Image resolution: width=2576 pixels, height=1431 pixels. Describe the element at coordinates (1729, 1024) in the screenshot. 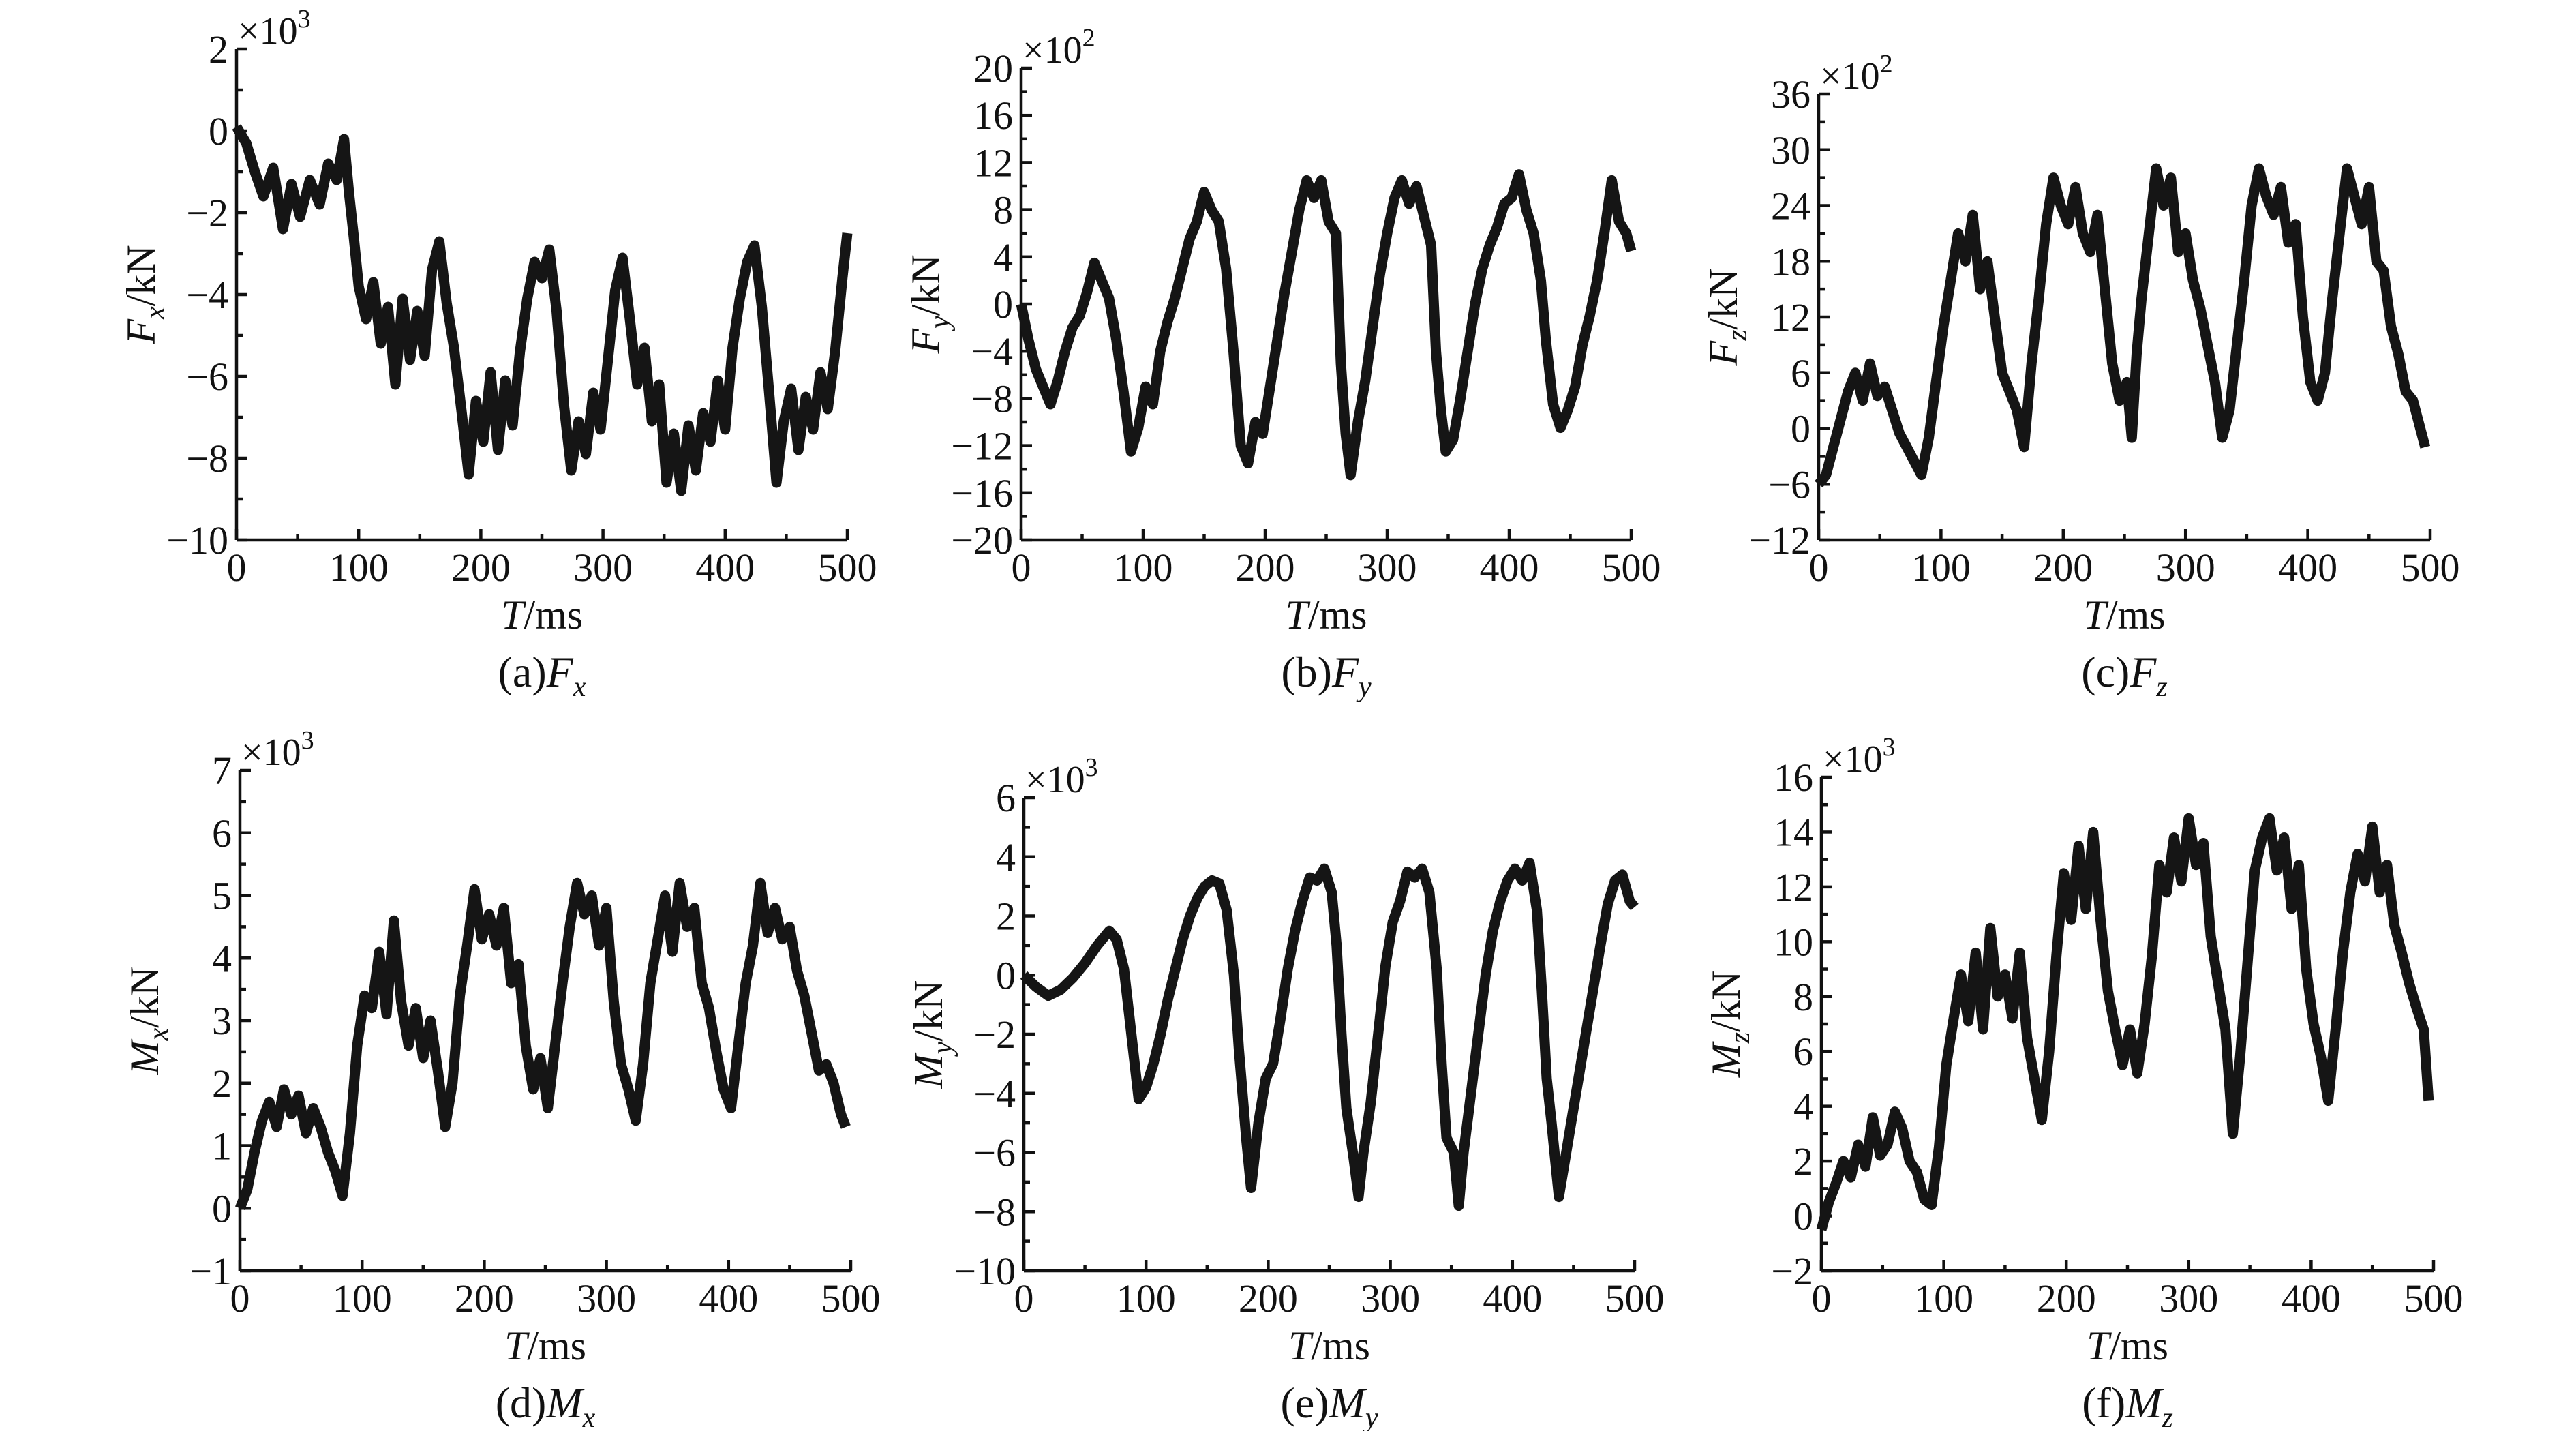

I see `y-axis-label: Mz/kN` at that location.